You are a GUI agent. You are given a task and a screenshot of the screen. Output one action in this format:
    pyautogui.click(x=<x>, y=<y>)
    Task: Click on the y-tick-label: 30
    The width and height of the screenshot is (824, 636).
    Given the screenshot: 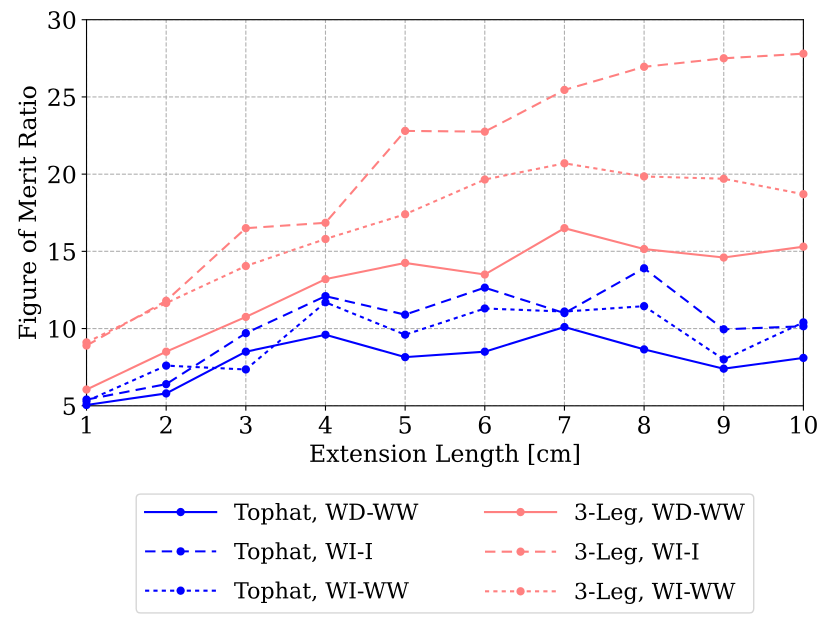 What is the action you would take?
    pyautogui.click(x=62, y=20)
    